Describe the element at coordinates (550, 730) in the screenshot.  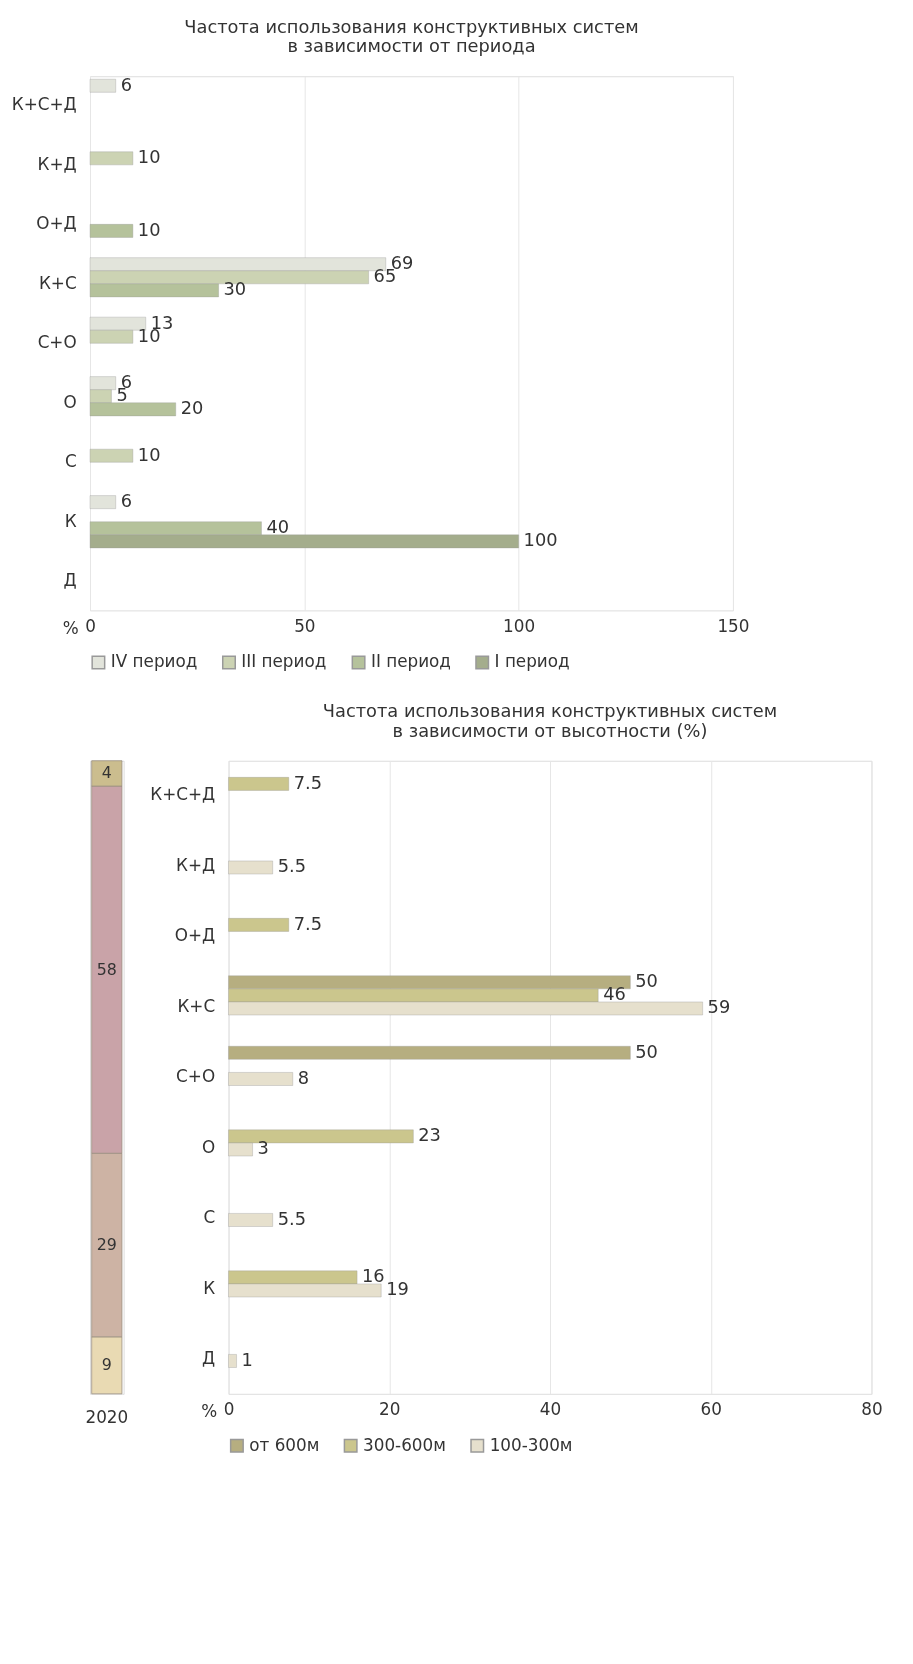
I see `text: в зависимости от высотности (%)` at that location.